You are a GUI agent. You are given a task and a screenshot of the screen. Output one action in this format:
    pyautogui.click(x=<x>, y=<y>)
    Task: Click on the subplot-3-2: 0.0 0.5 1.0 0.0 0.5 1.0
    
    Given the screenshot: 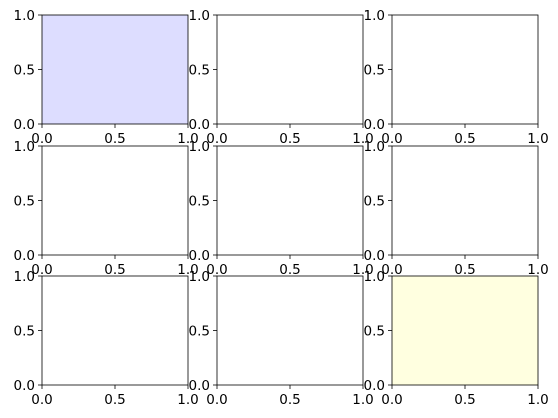 What is the action you would take?
    pyautogui.click(x=281, y=338)
    